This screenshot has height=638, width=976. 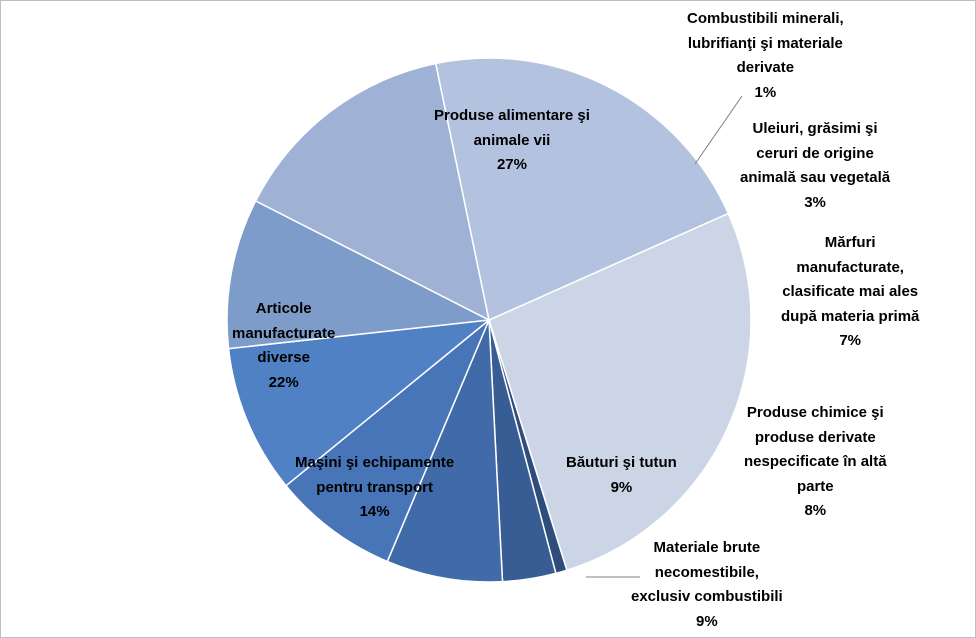 What do you see at coordinates (850, 340) in the screenshot?
I see `data-label-percent: 7%` at bounding box center [850, 340].